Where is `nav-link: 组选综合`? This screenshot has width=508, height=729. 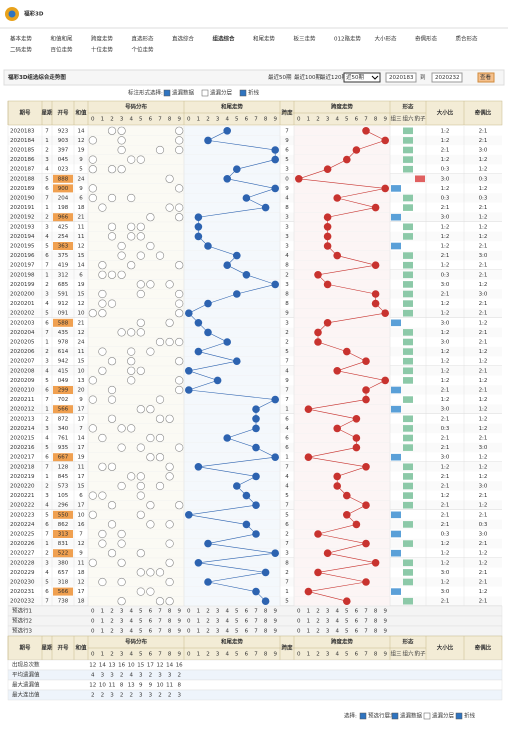
nav-link: 组选综合 is located at coordinates (224, 39).